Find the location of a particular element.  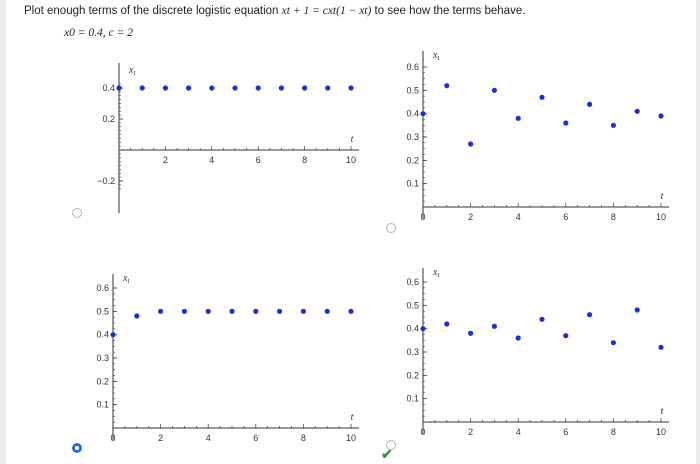

y-tick-label: −0.2 is located at coordinates (106, 181).